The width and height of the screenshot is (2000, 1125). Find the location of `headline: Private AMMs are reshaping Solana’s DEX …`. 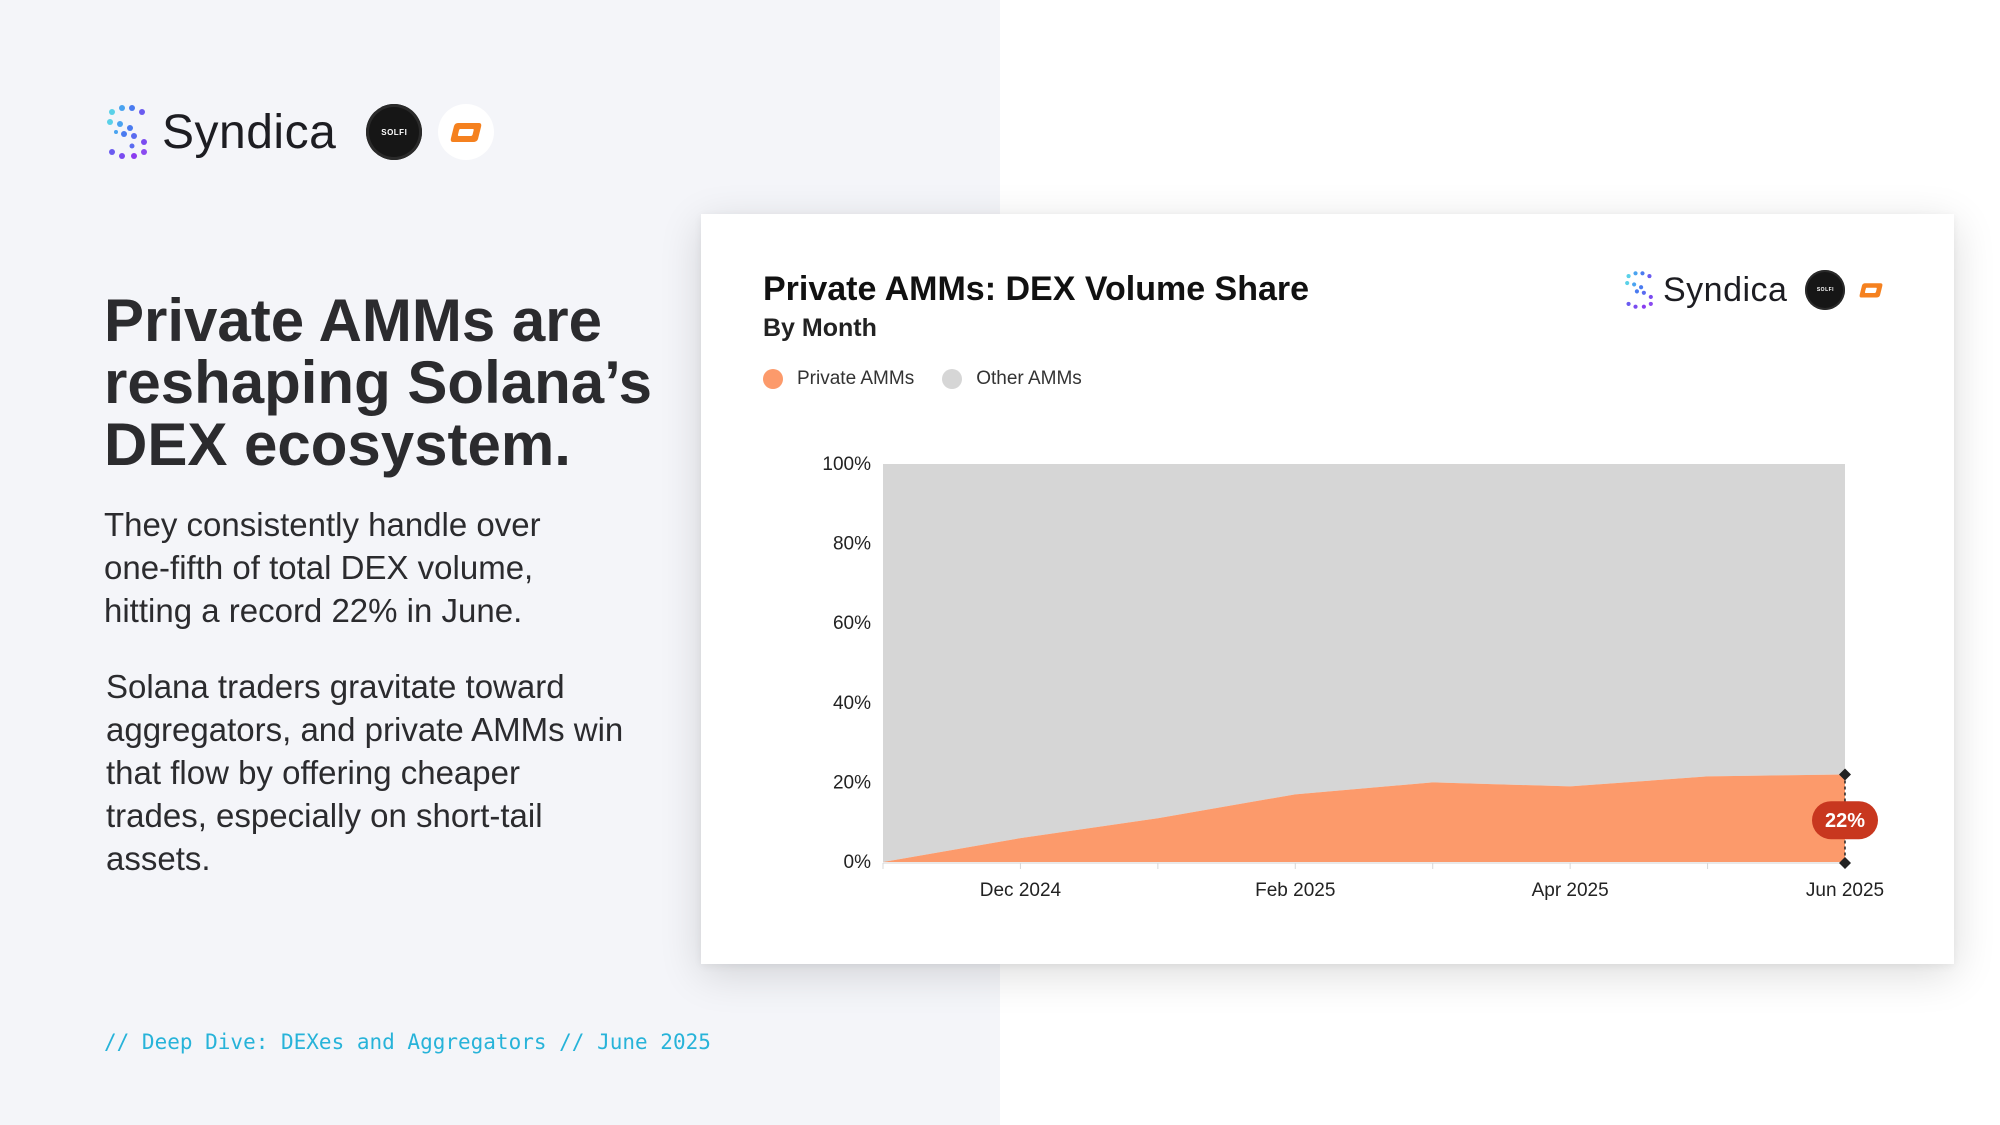

headline: Private AMMs are reshaping Solana’s DEX … is located at coordinates (378, 382).